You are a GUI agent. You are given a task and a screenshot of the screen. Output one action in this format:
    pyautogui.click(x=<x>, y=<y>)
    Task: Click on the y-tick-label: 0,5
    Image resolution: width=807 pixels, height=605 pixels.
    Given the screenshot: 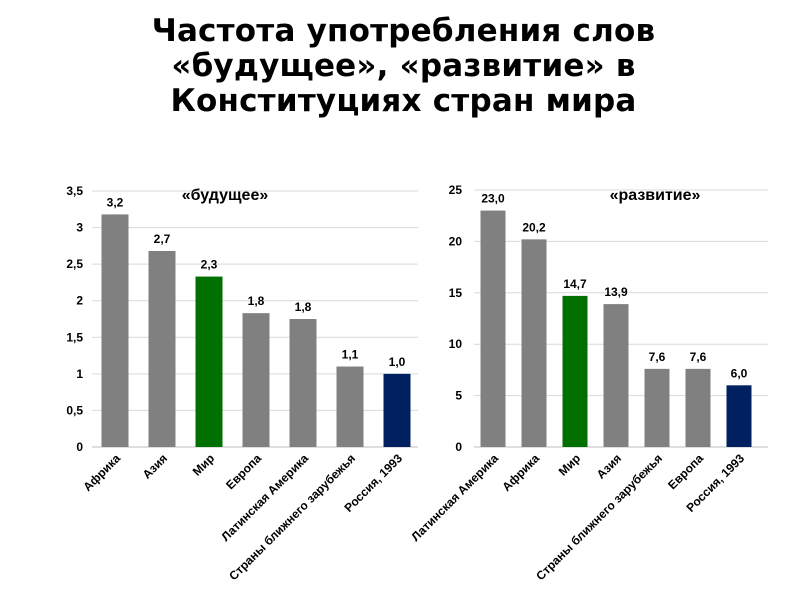 What is the action you would take?
    pyautogui.click(x=74, y=410)
    